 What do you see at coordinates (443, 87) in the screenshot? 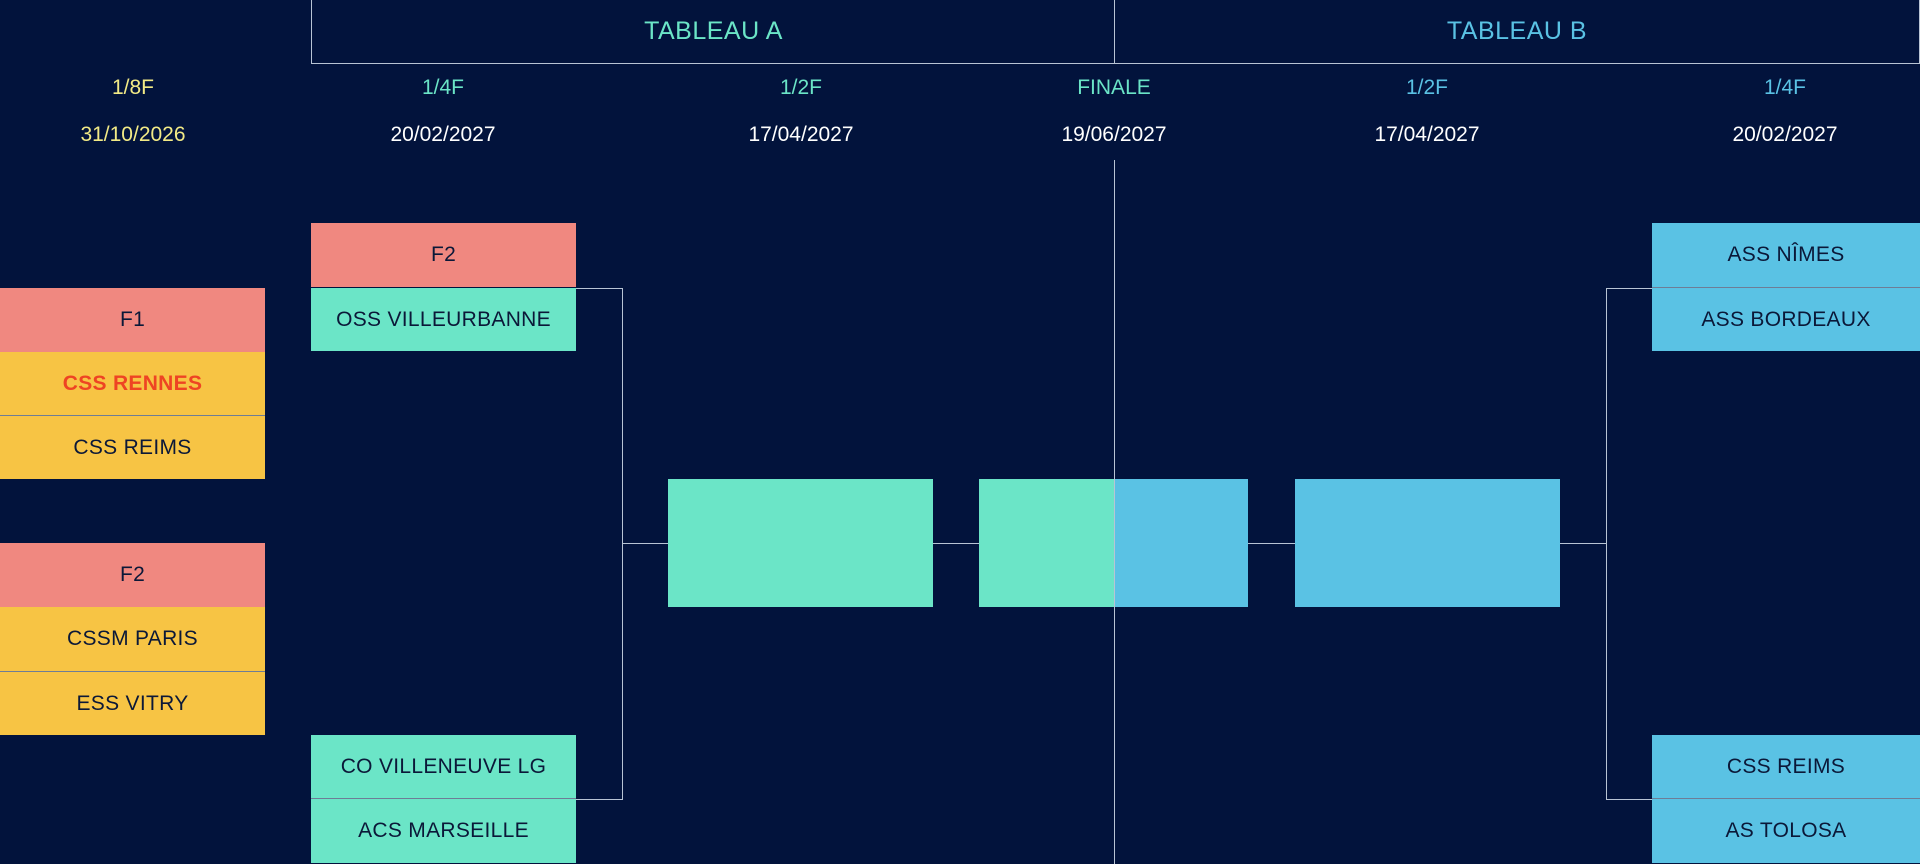
I see `round-label-quarter-a: 1/4F` at bounding box center [443, 87].